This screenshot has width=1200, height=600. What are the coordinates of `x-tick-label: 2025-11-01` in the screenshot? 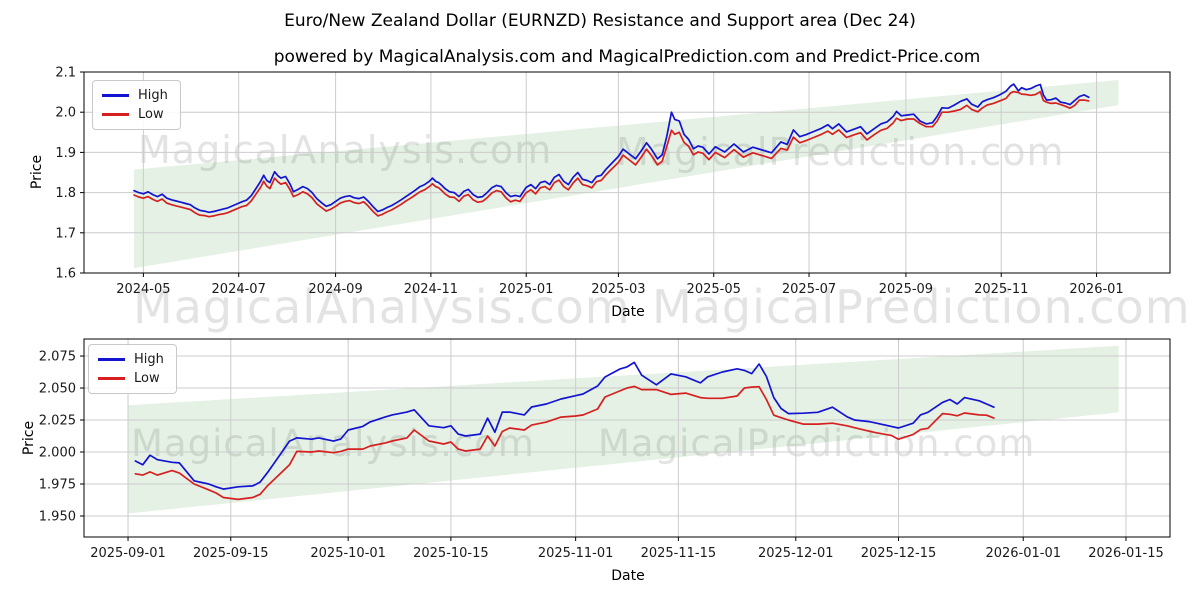 It's located at (576, 553).